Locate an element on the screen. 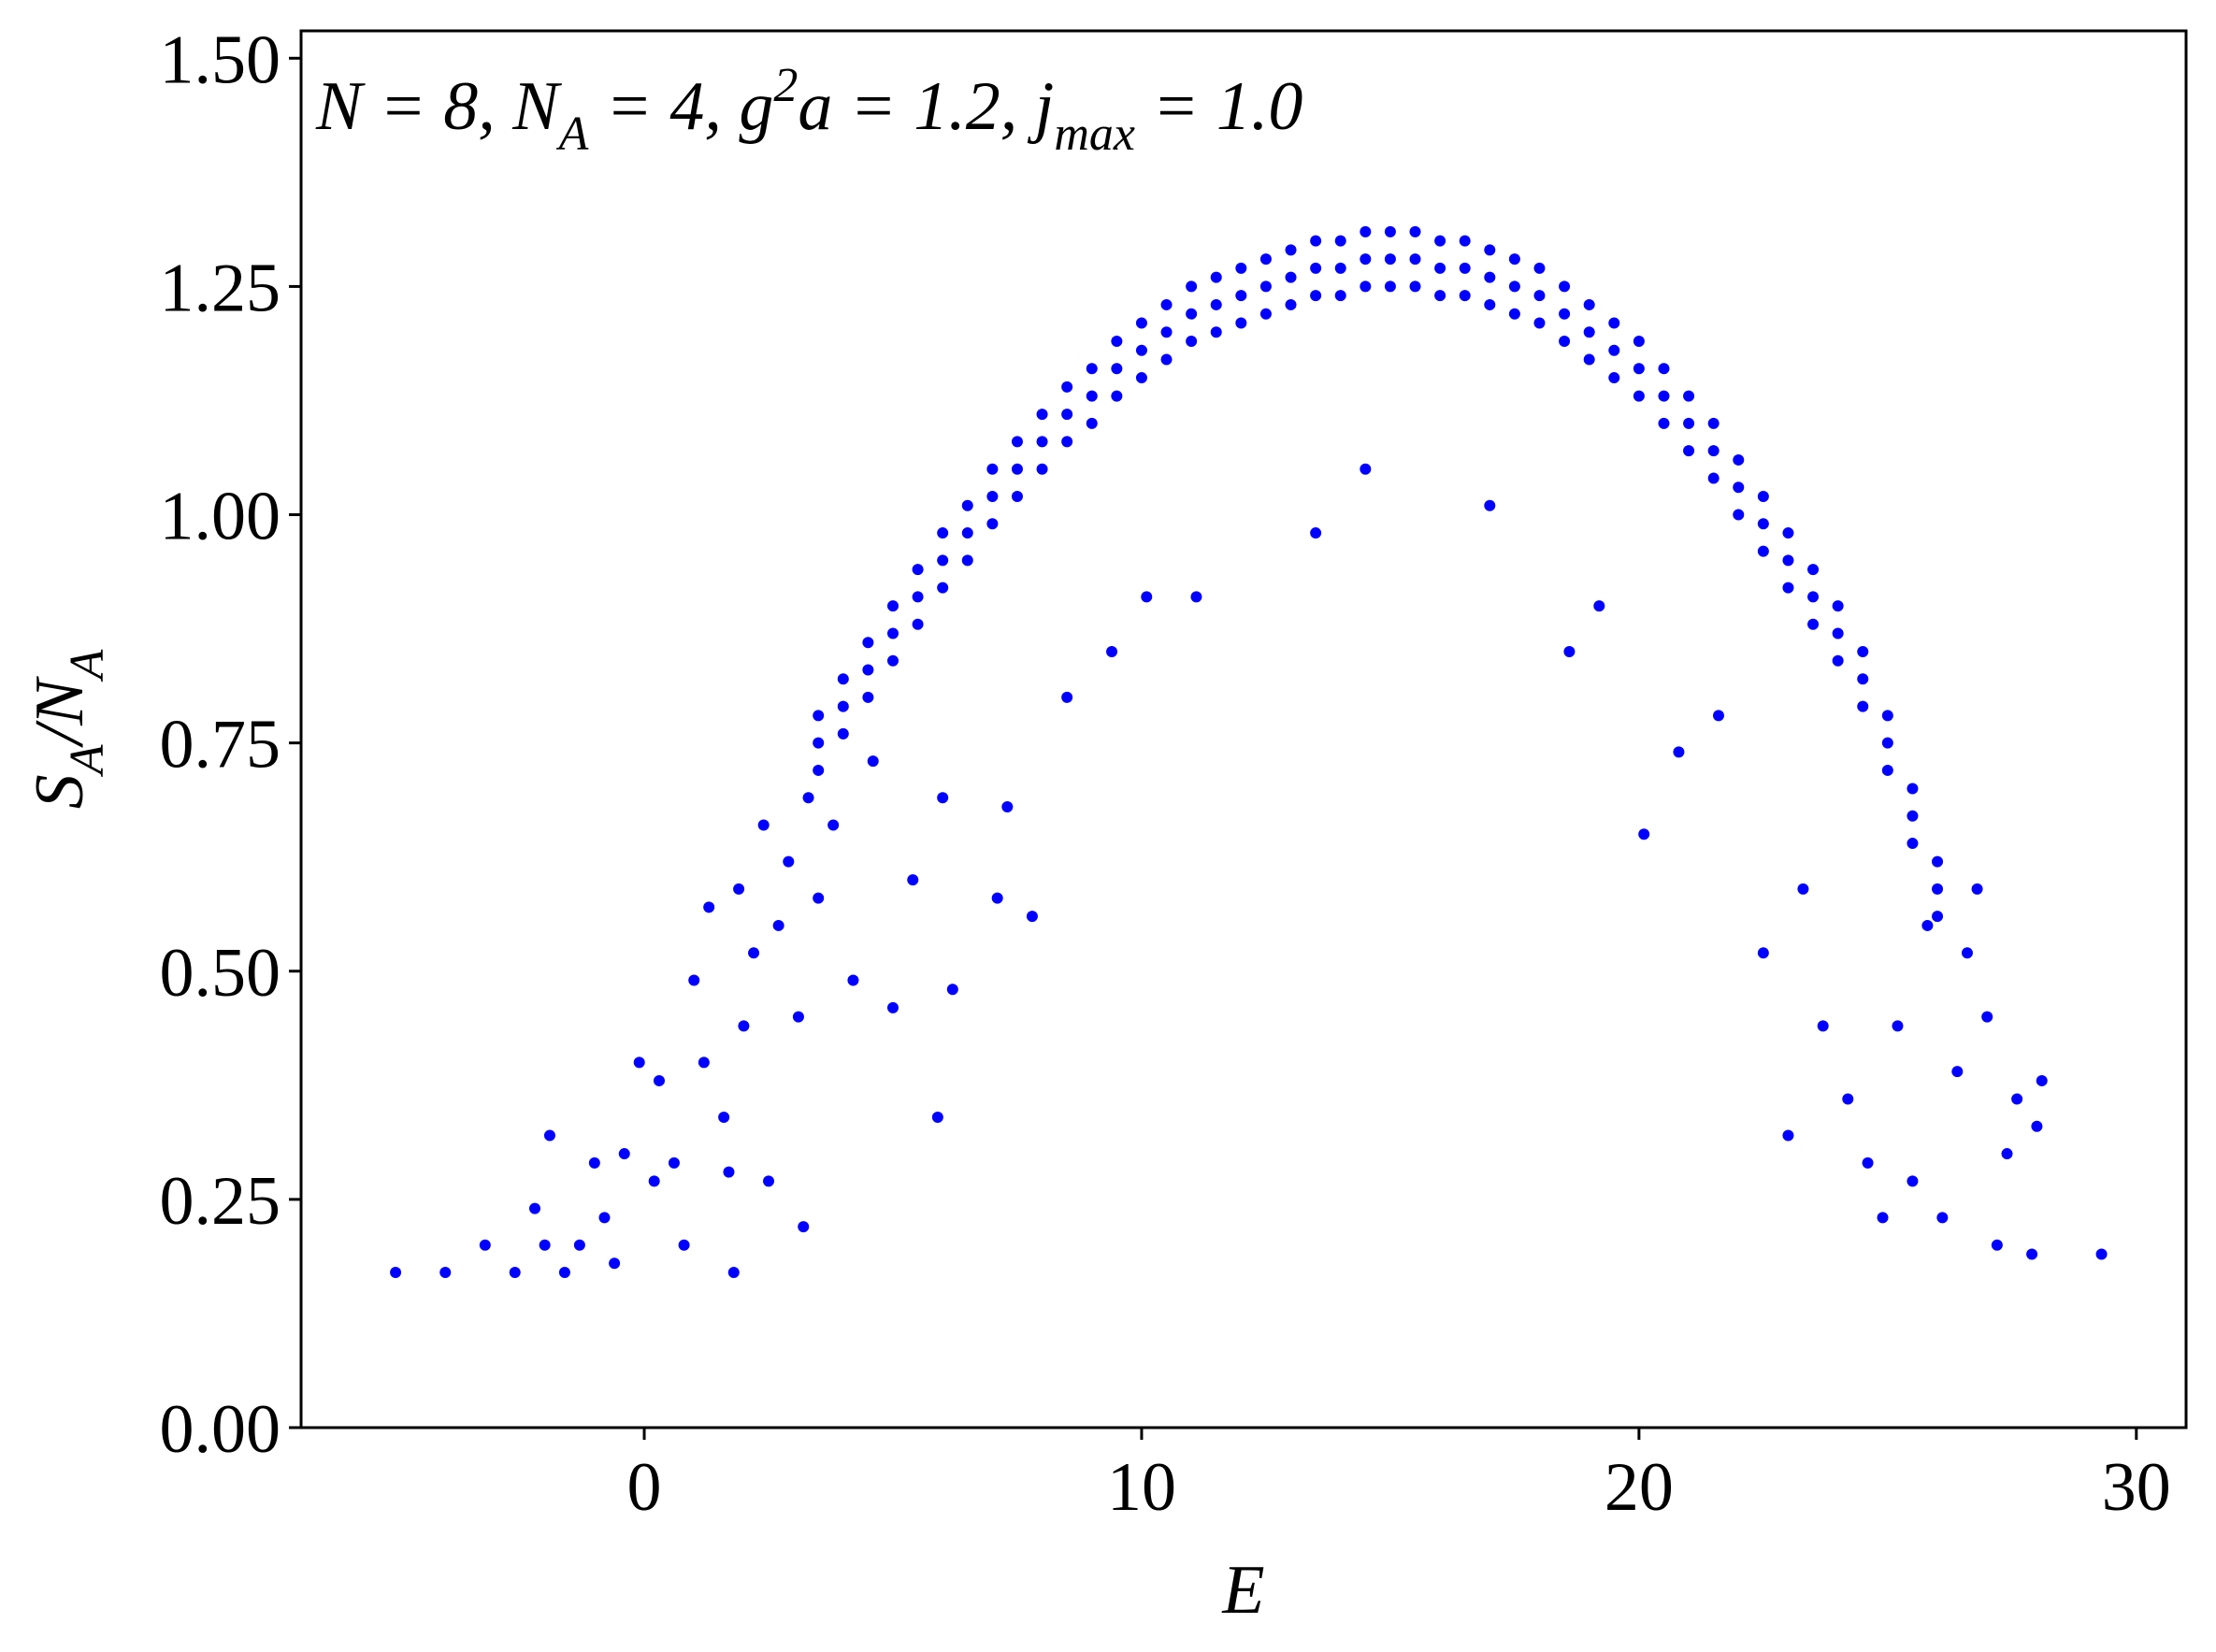 Image resolution: width=2216 pixels, height=1652 pixels. annotation-part: = 4, g is located at coordinates (680, 107).